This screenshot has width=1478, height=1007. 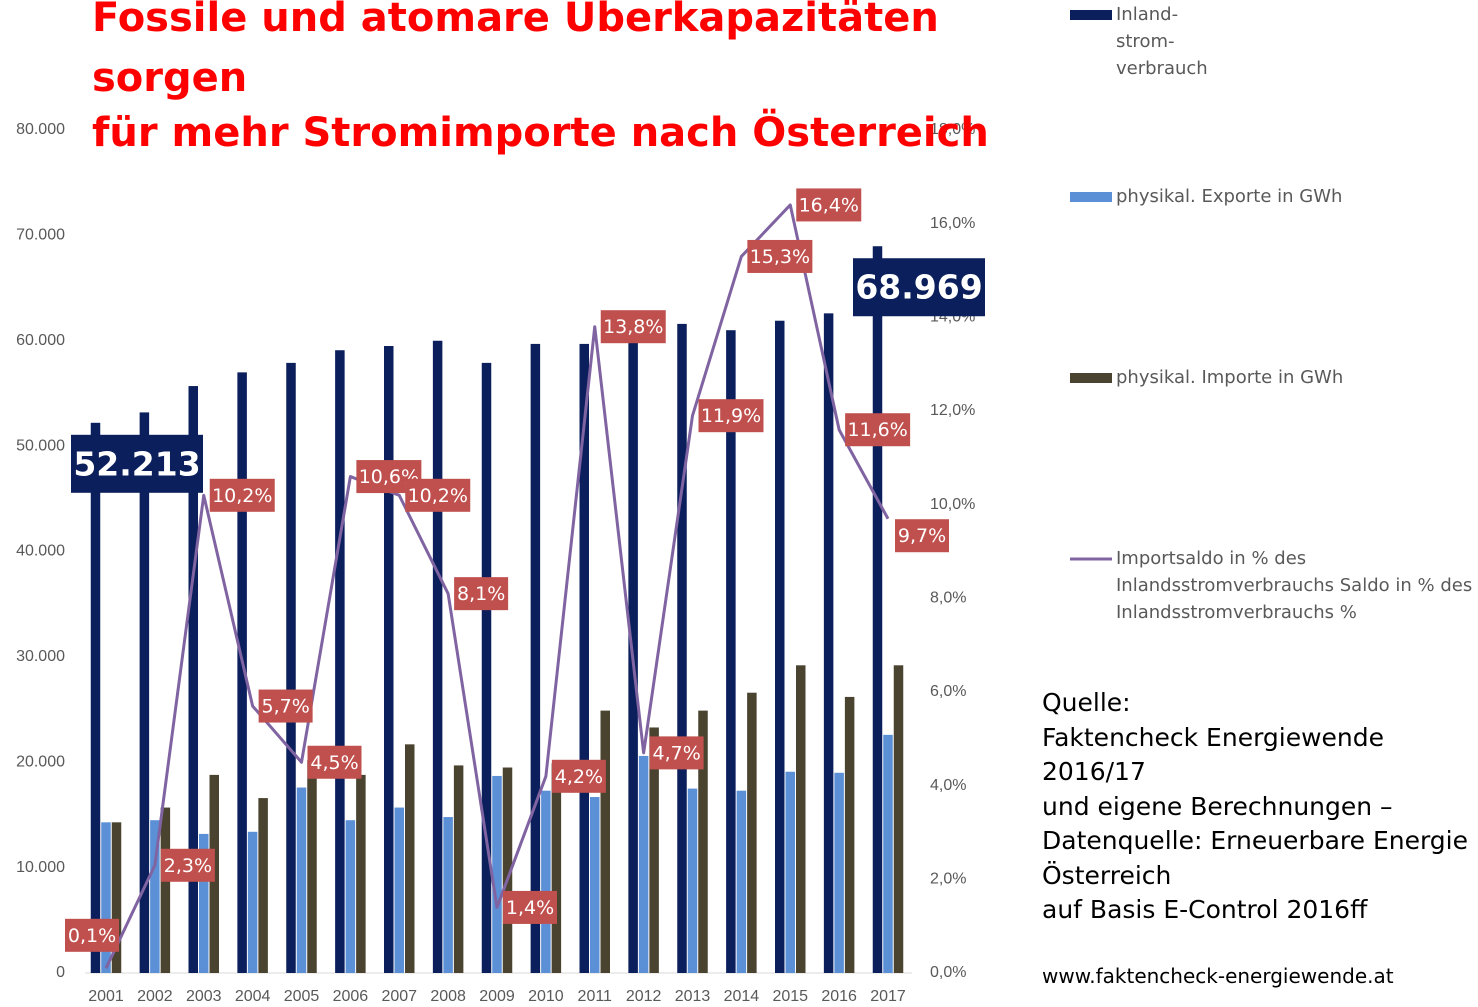 I want to click on chart-title: für mehr Stromimporte nach Österreich, so click(x=540, y=132).